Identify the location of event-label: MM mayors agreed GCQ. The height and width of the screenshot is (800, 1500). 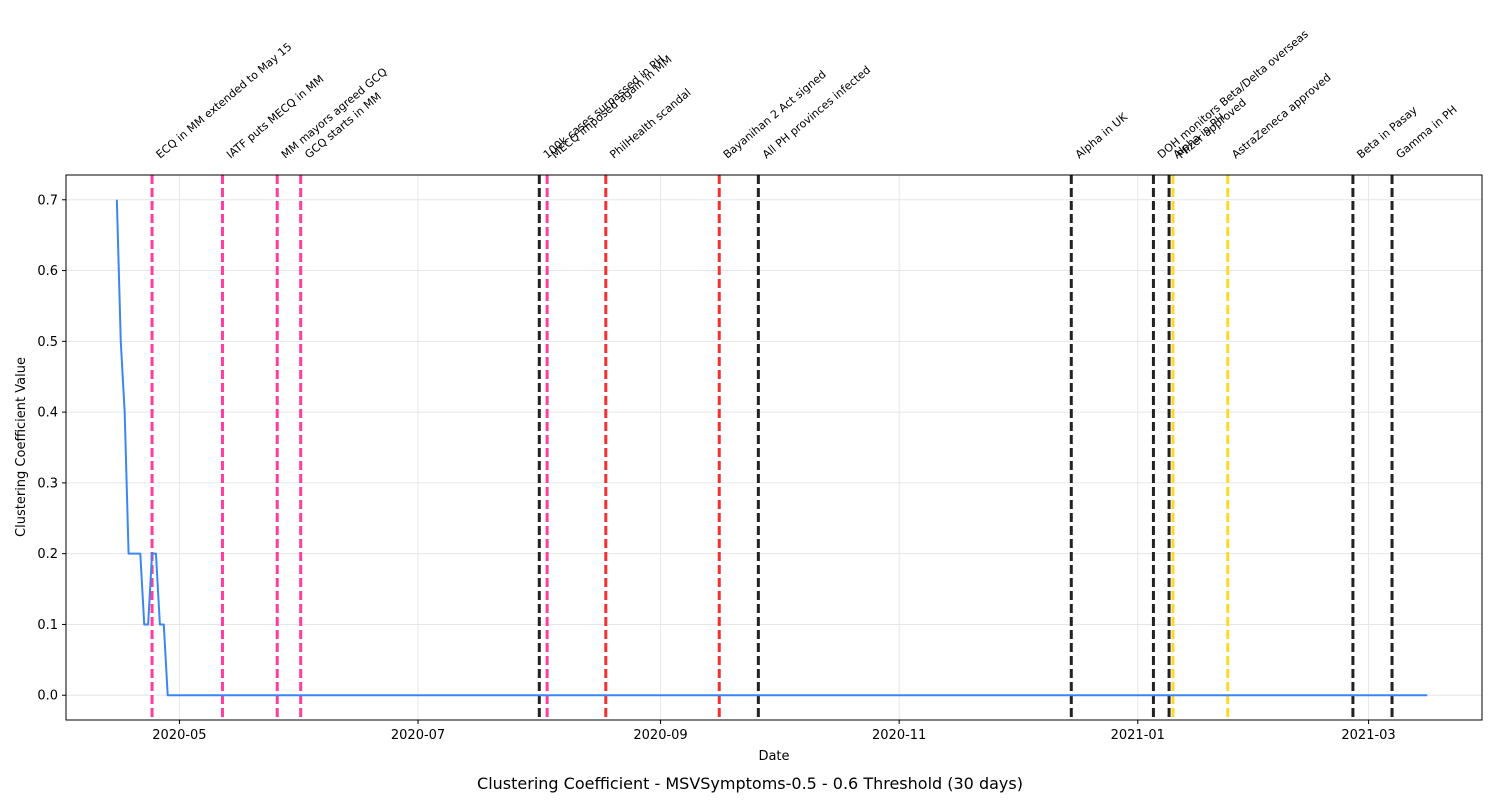
(334, 113).